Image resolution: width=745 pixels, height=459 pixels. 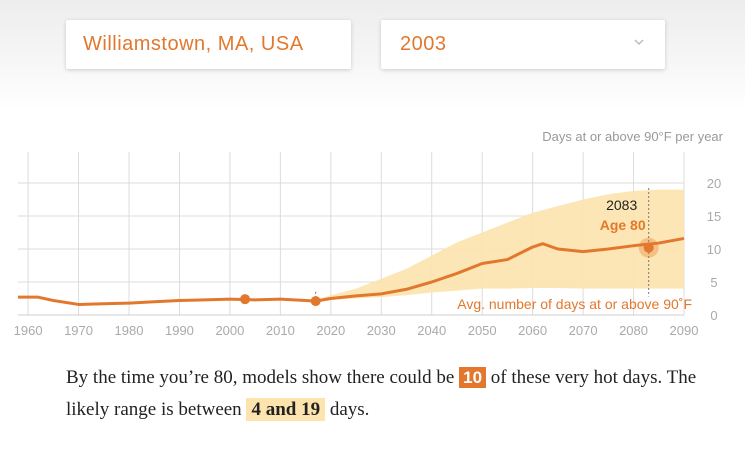 I want to click on x-tick-label: 2080, so click(x=633, y=330).